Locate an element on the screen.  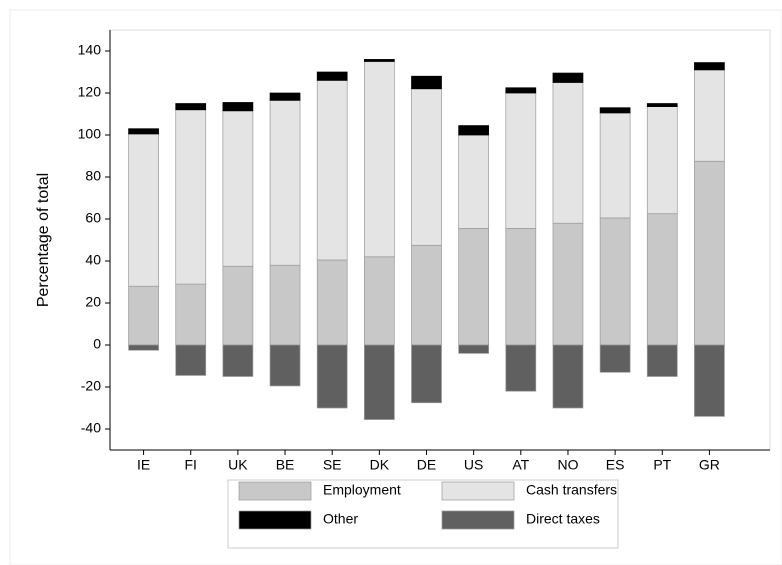
x-tick-label: UK is located at coordinates (238, 465).